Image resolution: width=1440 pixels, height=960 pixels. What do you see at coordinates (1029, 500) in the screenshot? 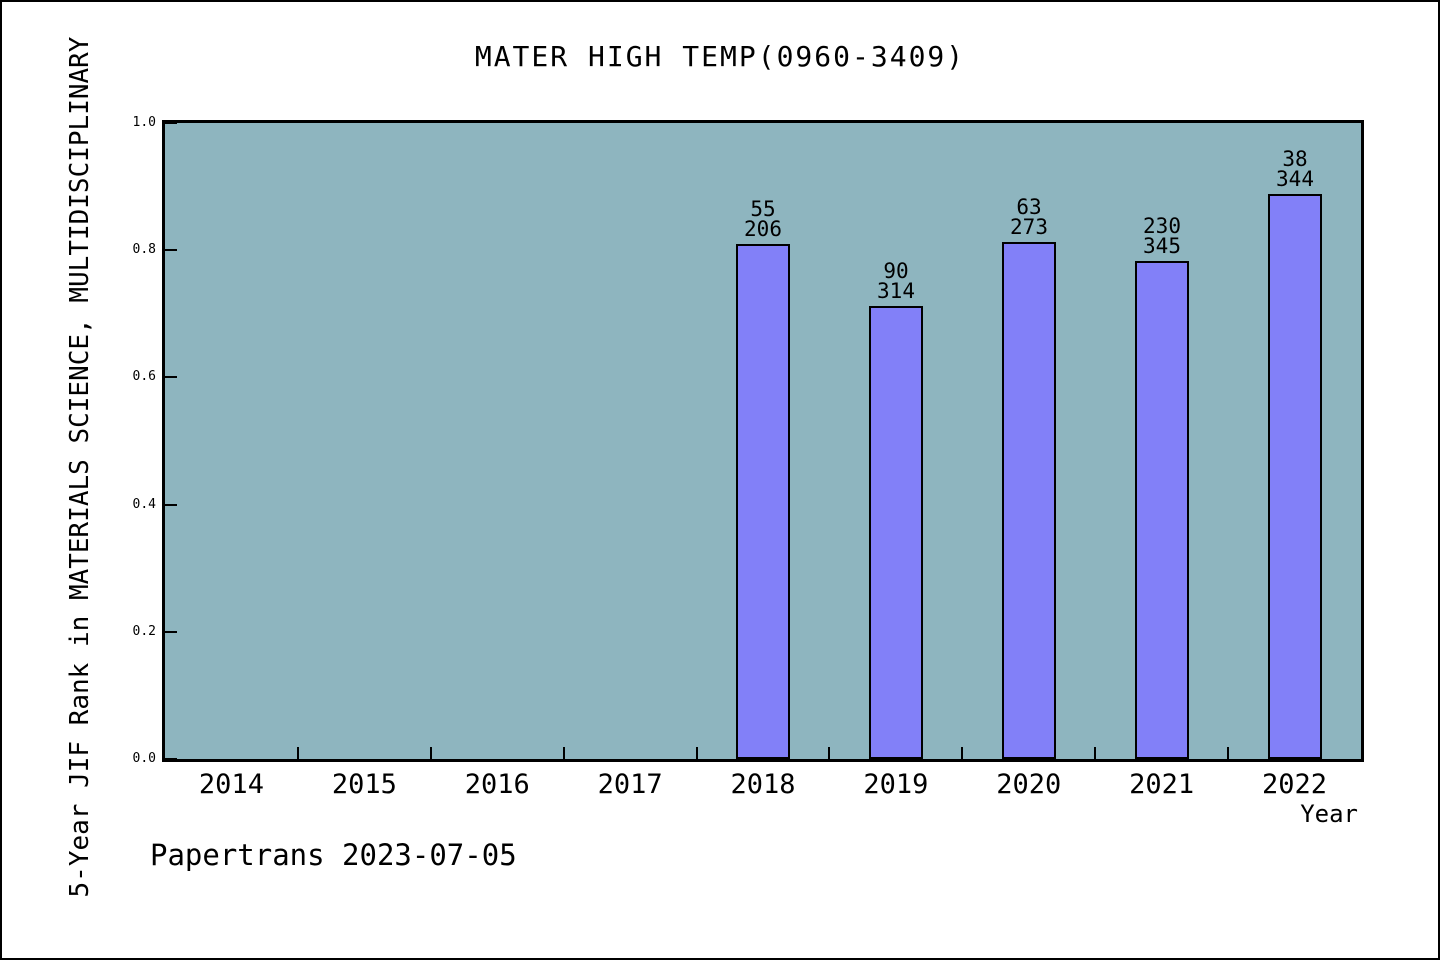
I see `bar-2020` at bounding box center [1029, 500].